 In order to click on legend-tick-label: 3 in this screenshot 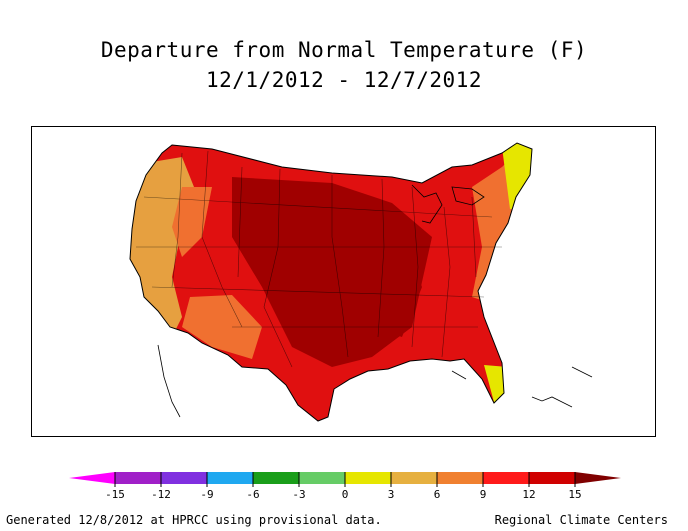, I will do `click(391, 494)`.